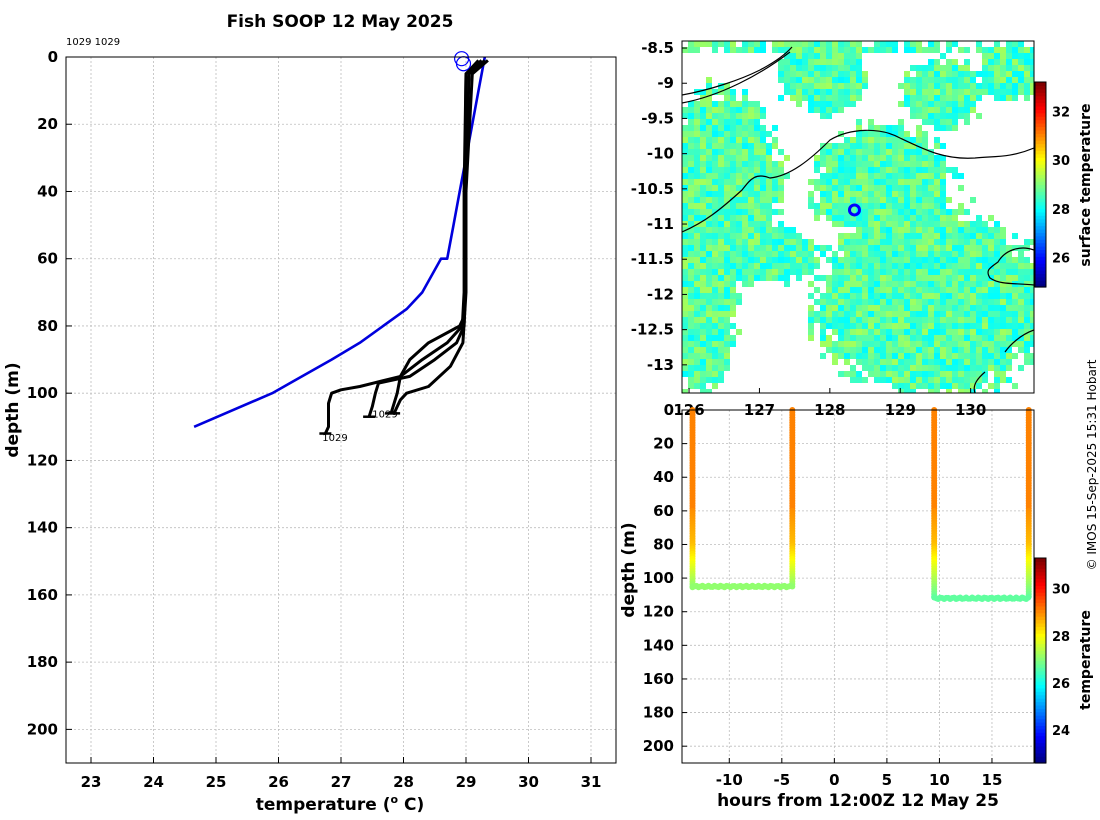 Image resolution: width=1100 pixels, height=820 pixels. I want to click on timeseries-y-tick-label: 20, so click(663, 444).